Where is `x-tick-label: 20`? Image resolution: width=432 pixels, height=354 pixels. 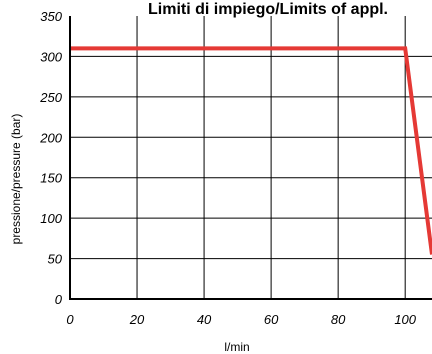 x-tick-label: 20 is located at coordinates (137, 319).